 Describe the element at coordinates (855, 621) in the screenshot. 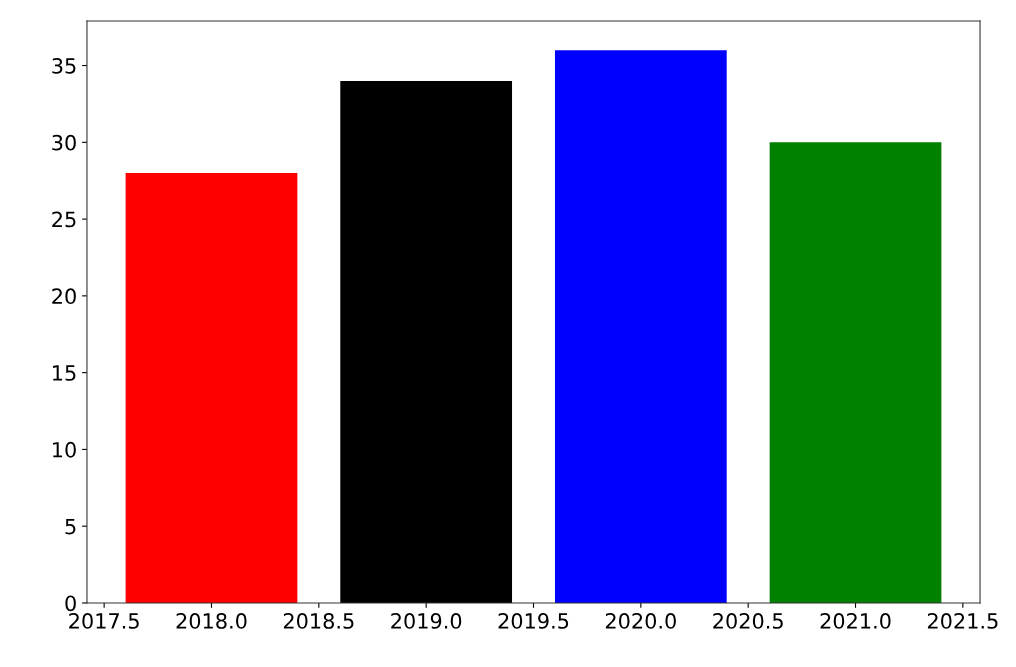

I see `x-tick-label: 2021.0` at that location.